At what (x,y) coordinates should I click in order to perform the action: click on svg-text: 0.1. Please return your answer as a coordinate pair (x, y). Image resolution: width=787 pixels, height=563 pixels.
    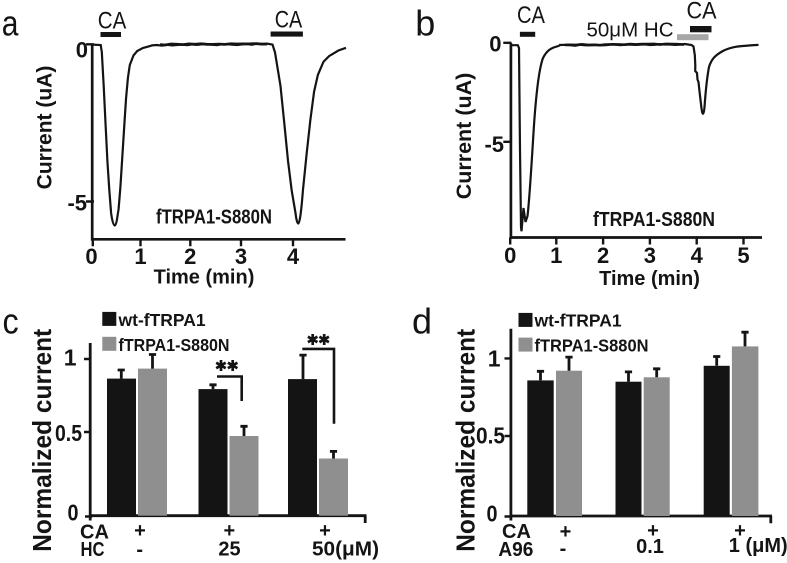
    Looking at the image, I should click on (650, 547).